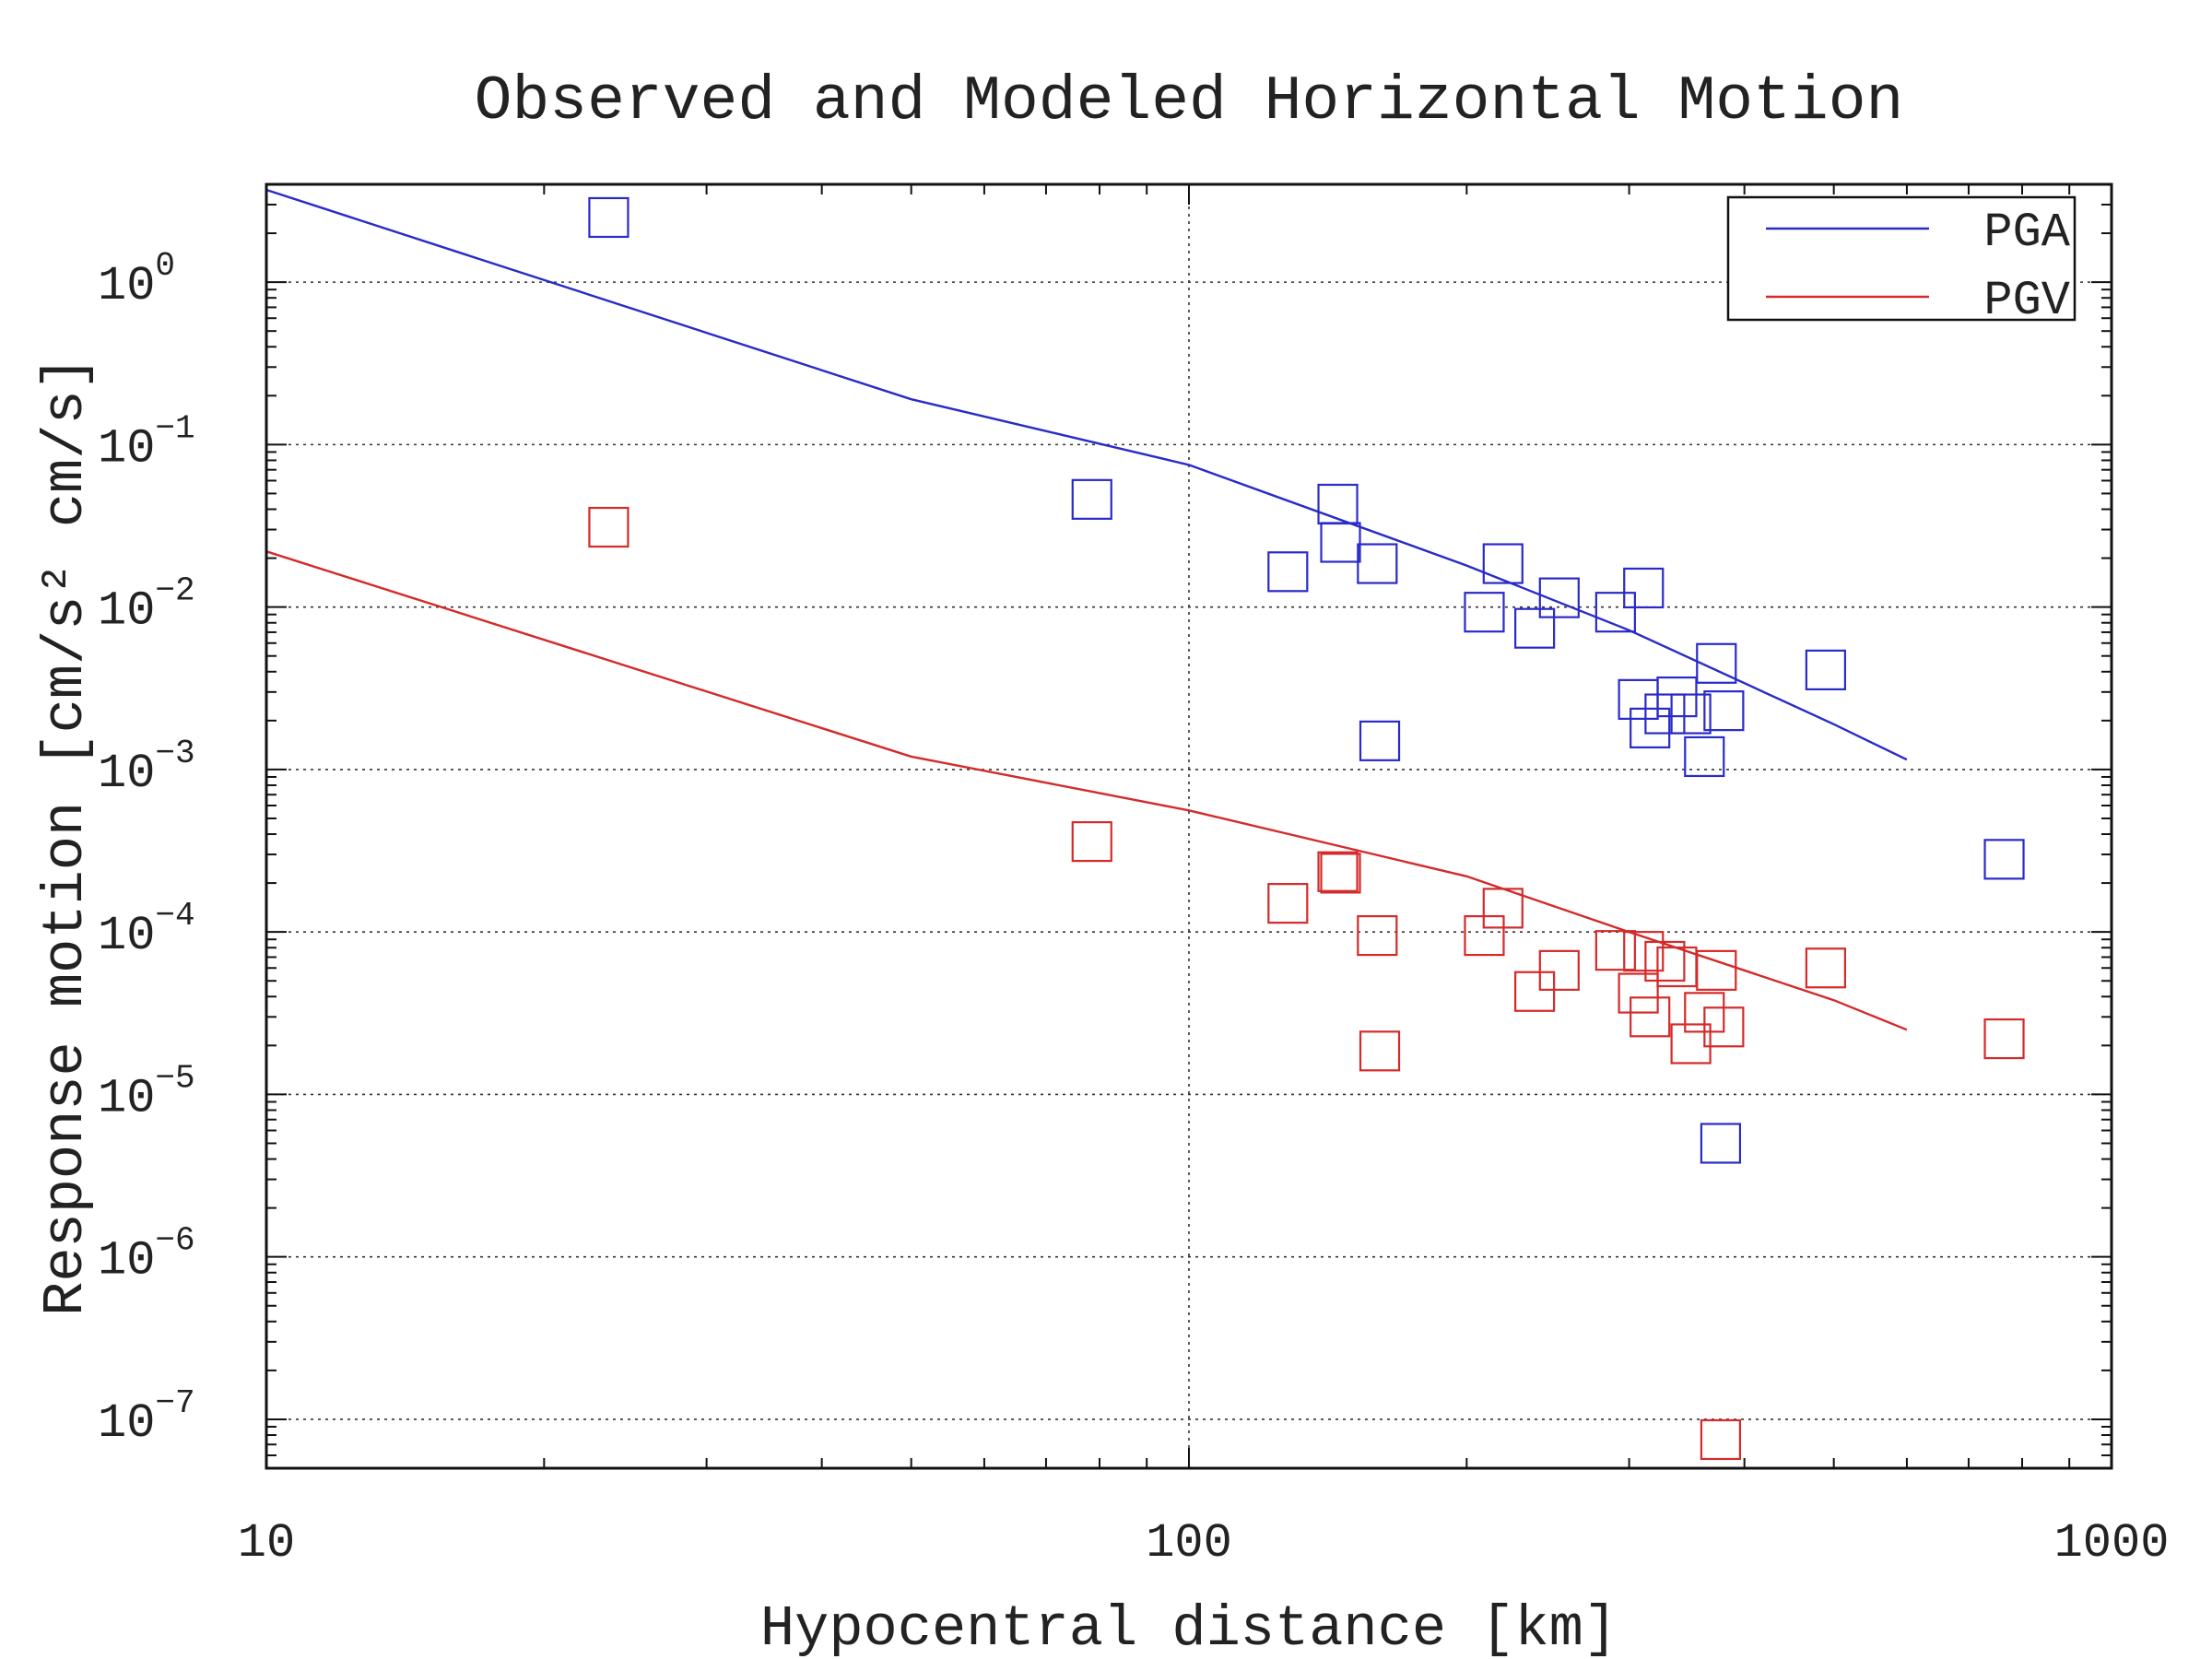 This screenshot has width=2212, height=1659. I want to click on y-tick-label: 10⁻⁵, so click(146, 1092).